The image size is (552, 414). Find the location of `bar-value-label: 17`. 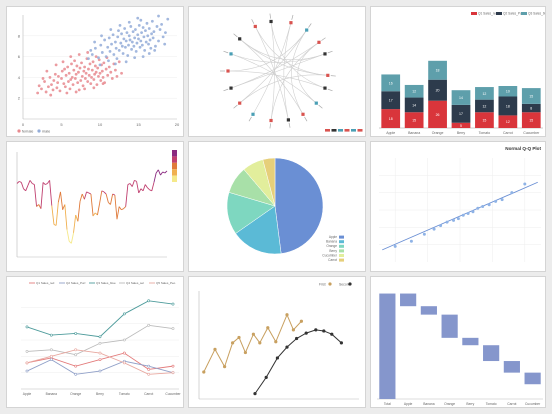

bar-value-label: 17 is located at coordinates (391, 101).